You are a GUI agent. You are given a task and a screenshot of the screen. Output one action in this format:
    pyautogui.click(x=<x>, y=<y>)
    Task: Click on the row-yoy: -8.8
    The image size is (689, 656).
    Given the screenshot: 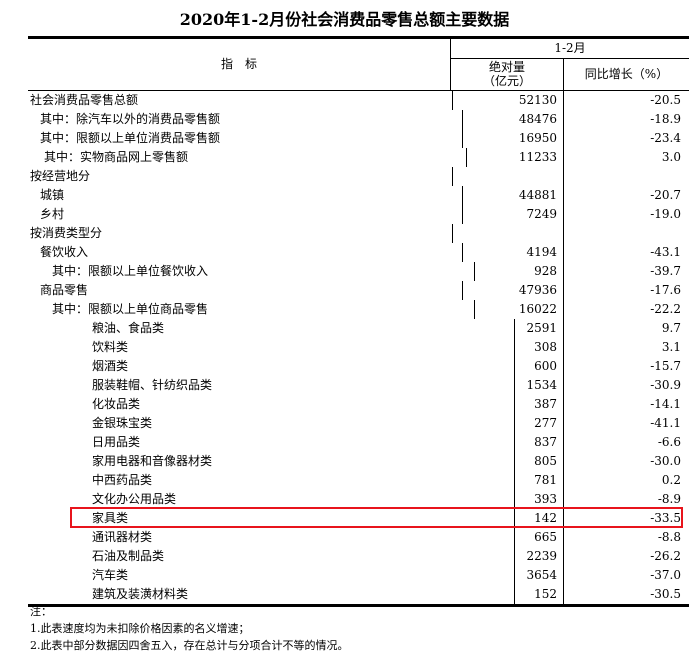 What is the action you would take?
    pyautogui.click(x=669, y=537)
    